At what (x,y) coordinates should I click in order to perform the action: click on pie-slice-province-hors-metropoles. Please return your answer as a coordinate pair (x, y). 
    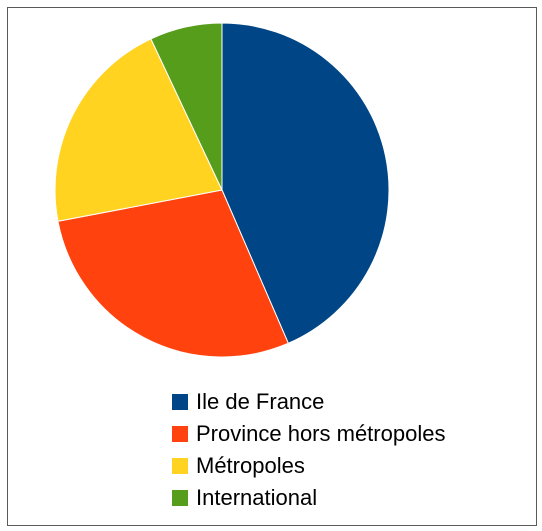
    Looking at the image, I should click on (173, 273).